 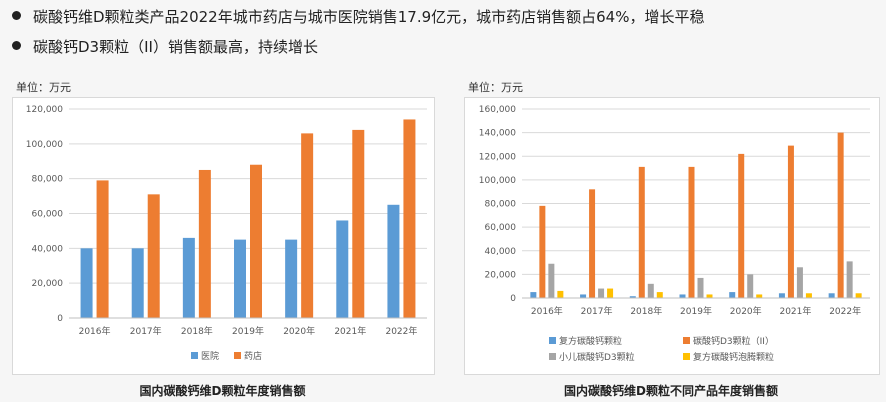 What do you see at coordinates (495, 87) in the screenshot?
I see `right-unit-label: 单位：万元` at bounding box center [495, 87].